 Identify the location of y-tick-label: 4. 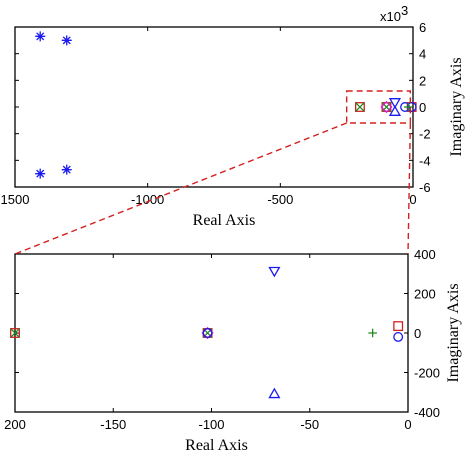
(422, 54).